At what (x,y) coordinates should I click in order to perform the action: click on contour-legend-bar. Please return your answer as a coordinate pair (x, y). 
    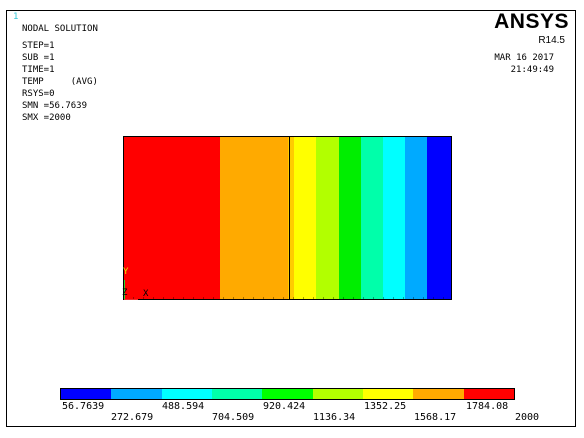
    Looking at the image, I should click on (287, 394).